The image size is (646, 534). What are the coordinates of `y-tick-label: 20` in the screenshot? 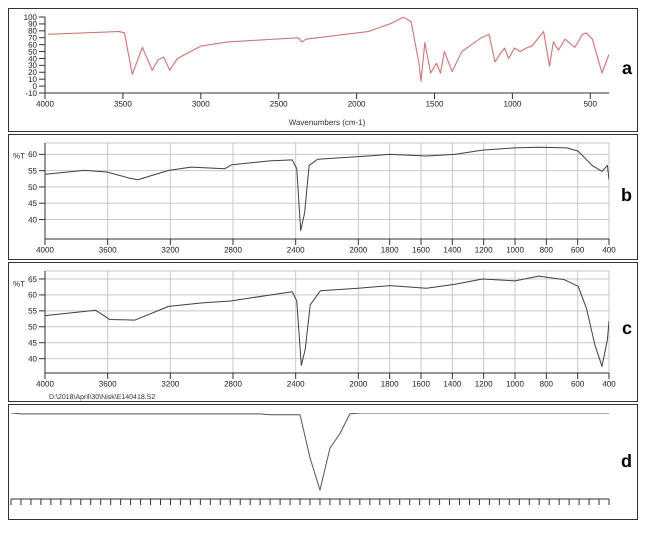 It's located at (33, 73).